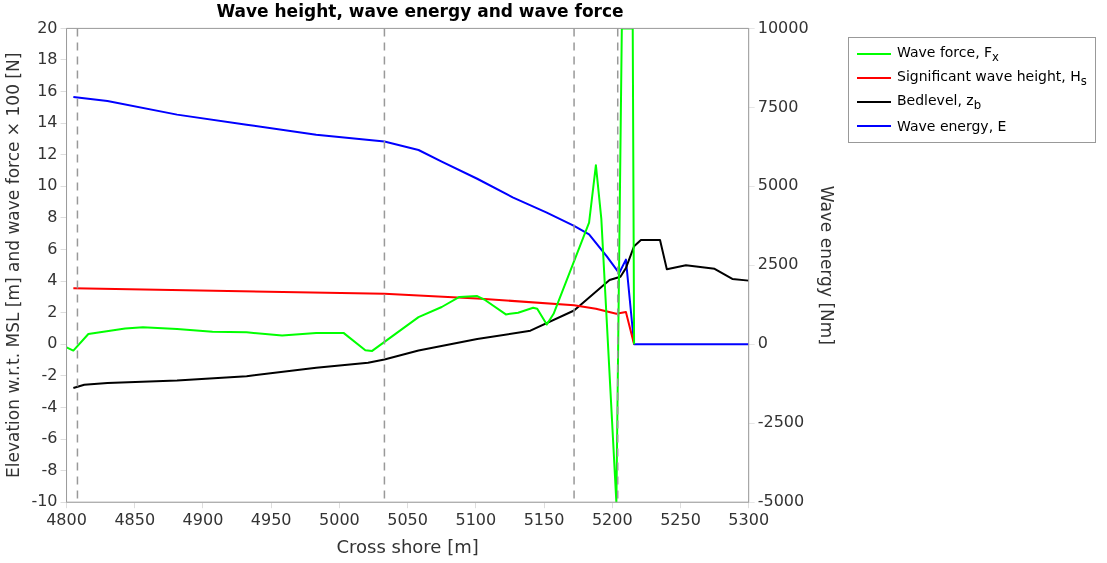 This screenshot has height=563, width=1107. What do you see at coordinates (49, 406) in the screenshot?
I see `y-tick-label: -4` at bounding box center [49, 406].